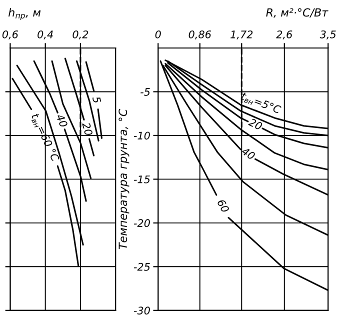  What do you see at coordinates (223, 206) in the screenshot?
I see `text: 60` at bounding box center [223, 206].